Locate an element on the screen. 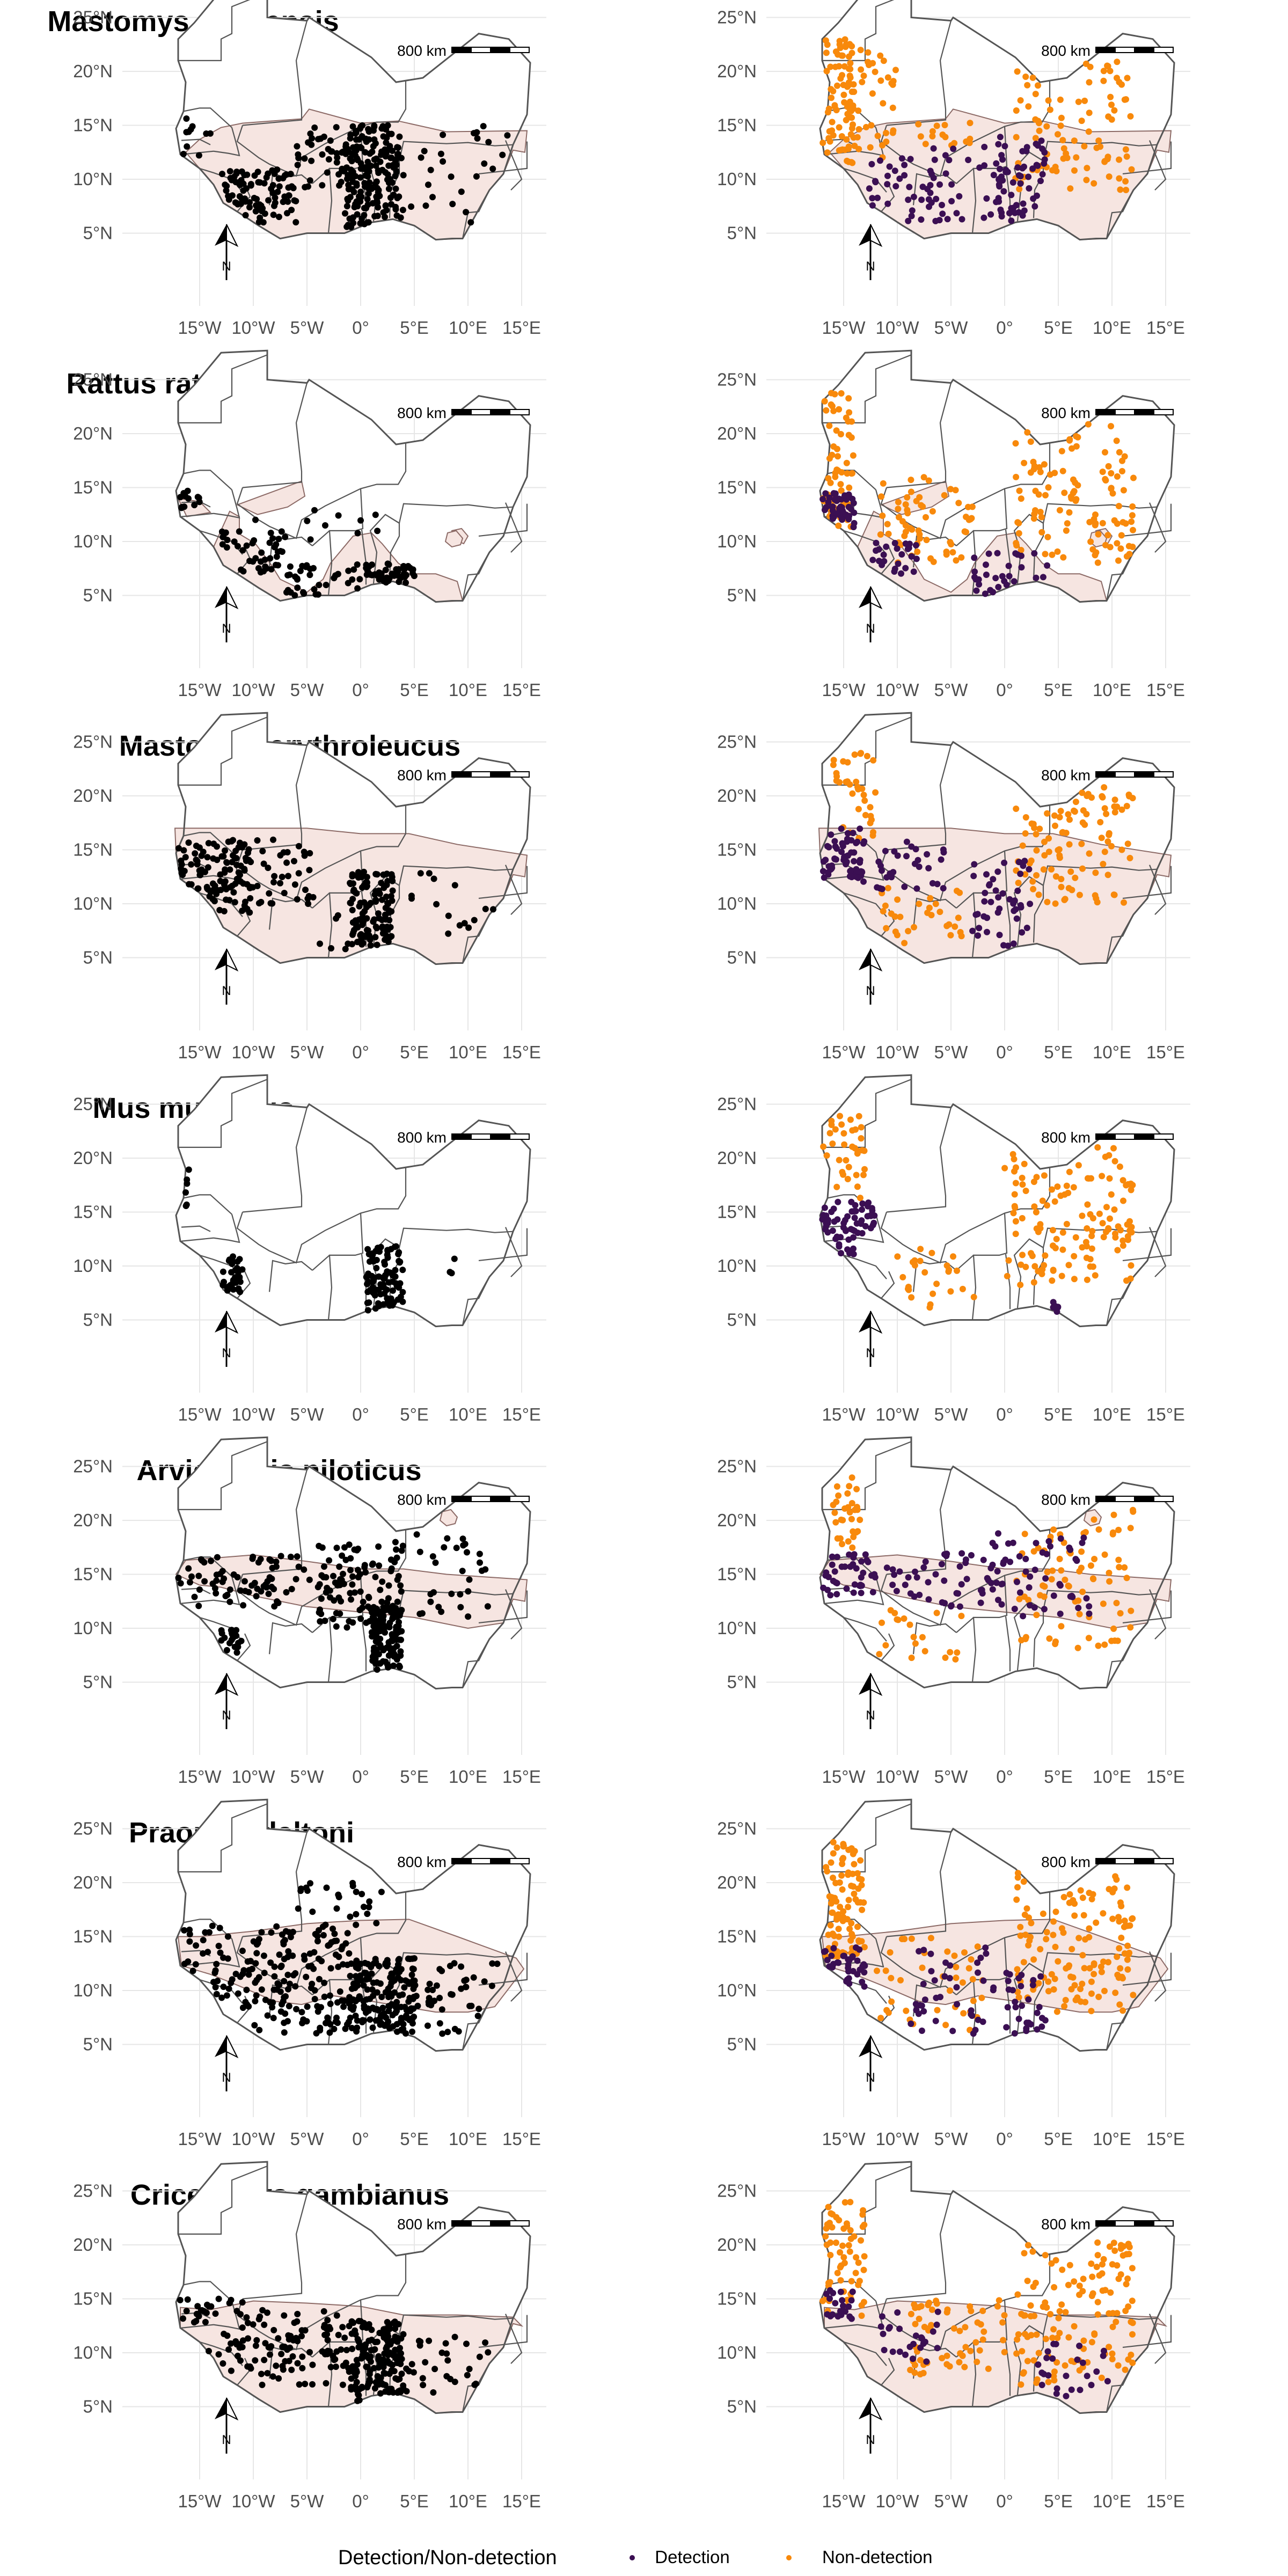  lat-tick-label: 15°N is located at coordinates (93, 850).